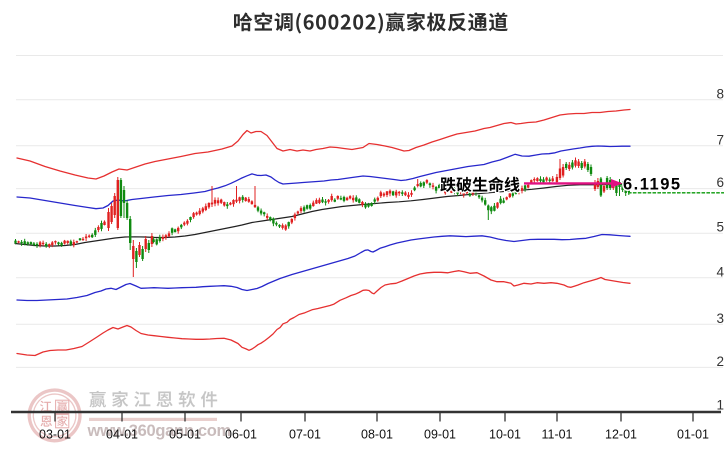 The image size is (726, 455). Describe the element at coordinates (693, 435) in the screenshot. I see `svg-text: 01-01` at that location.